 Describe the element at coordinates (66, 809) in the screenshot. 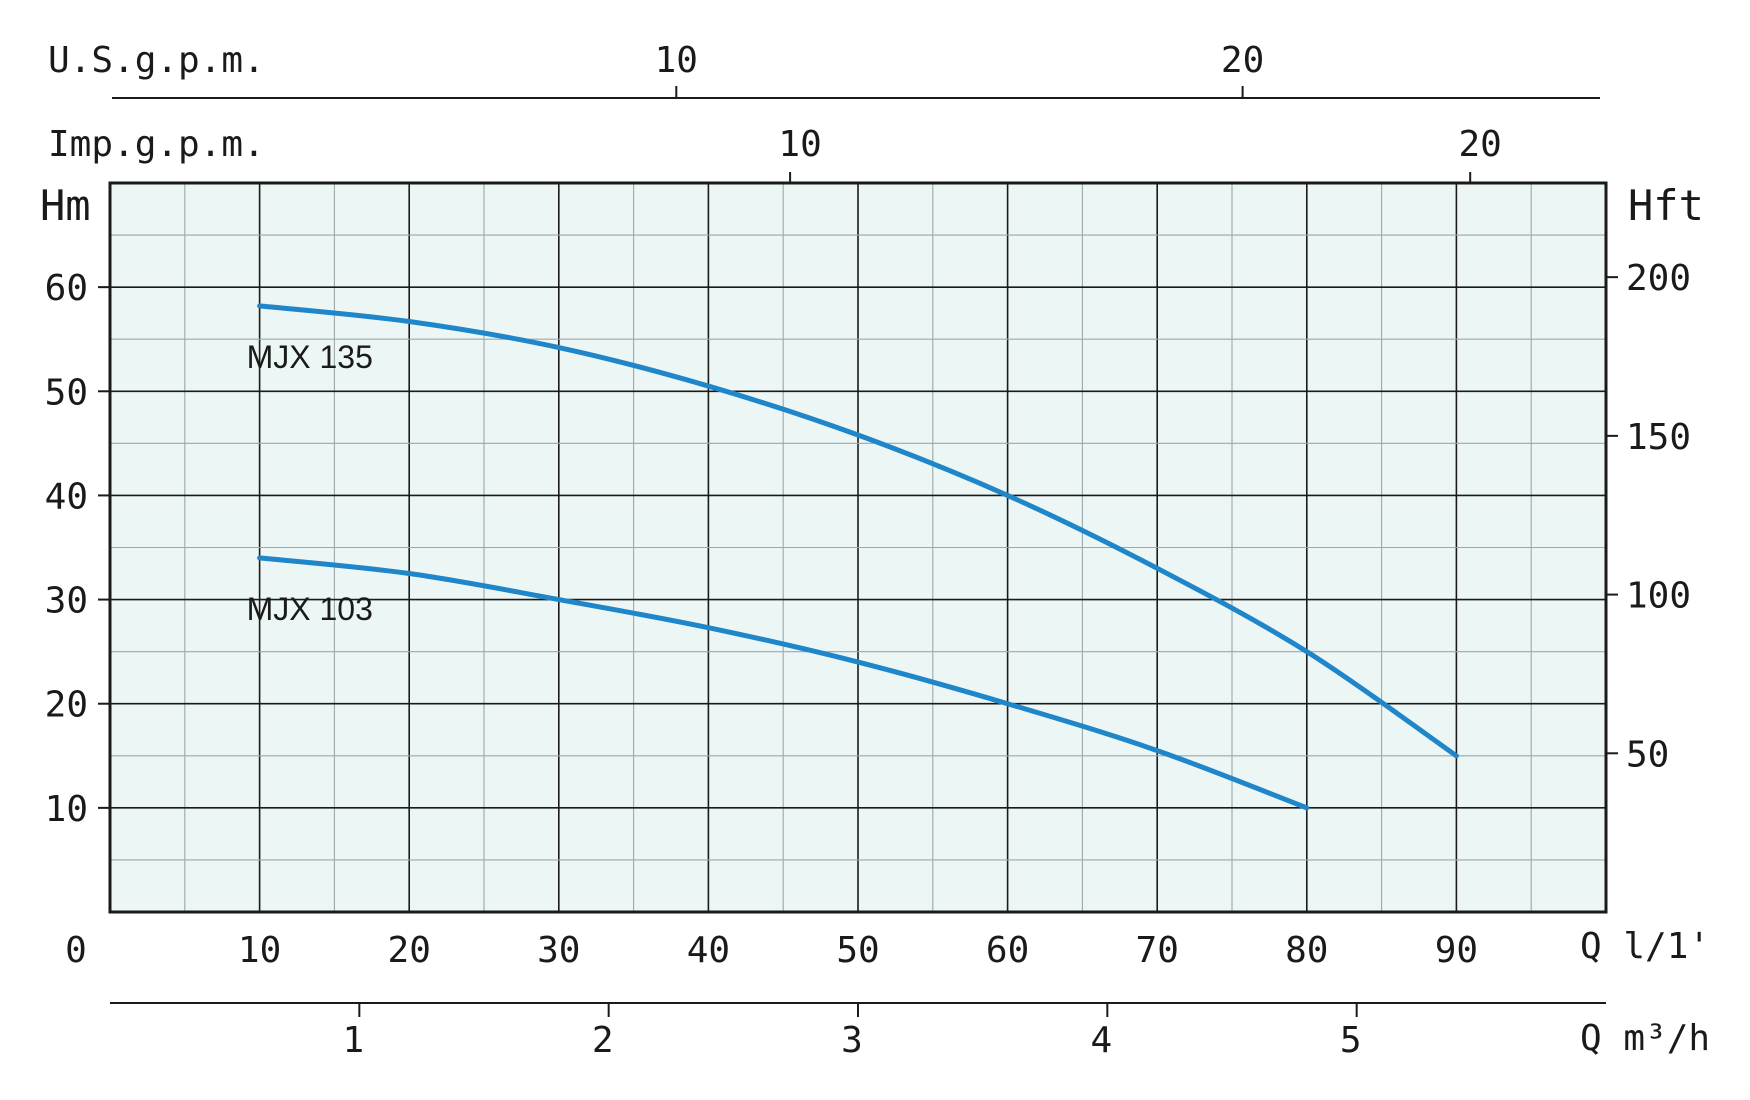

I see `left-tick-label: 10` at that location.